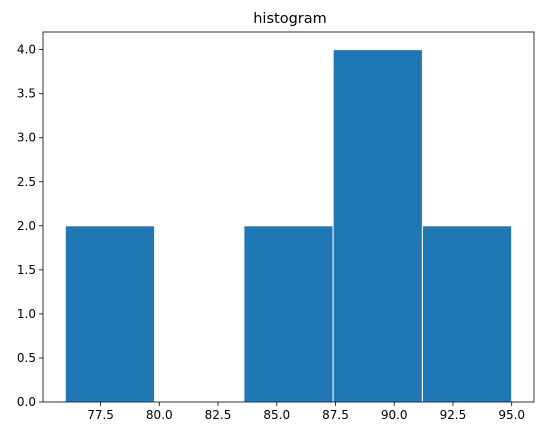  I want to click on y-tick-label: 1.0, so click(26, 314).